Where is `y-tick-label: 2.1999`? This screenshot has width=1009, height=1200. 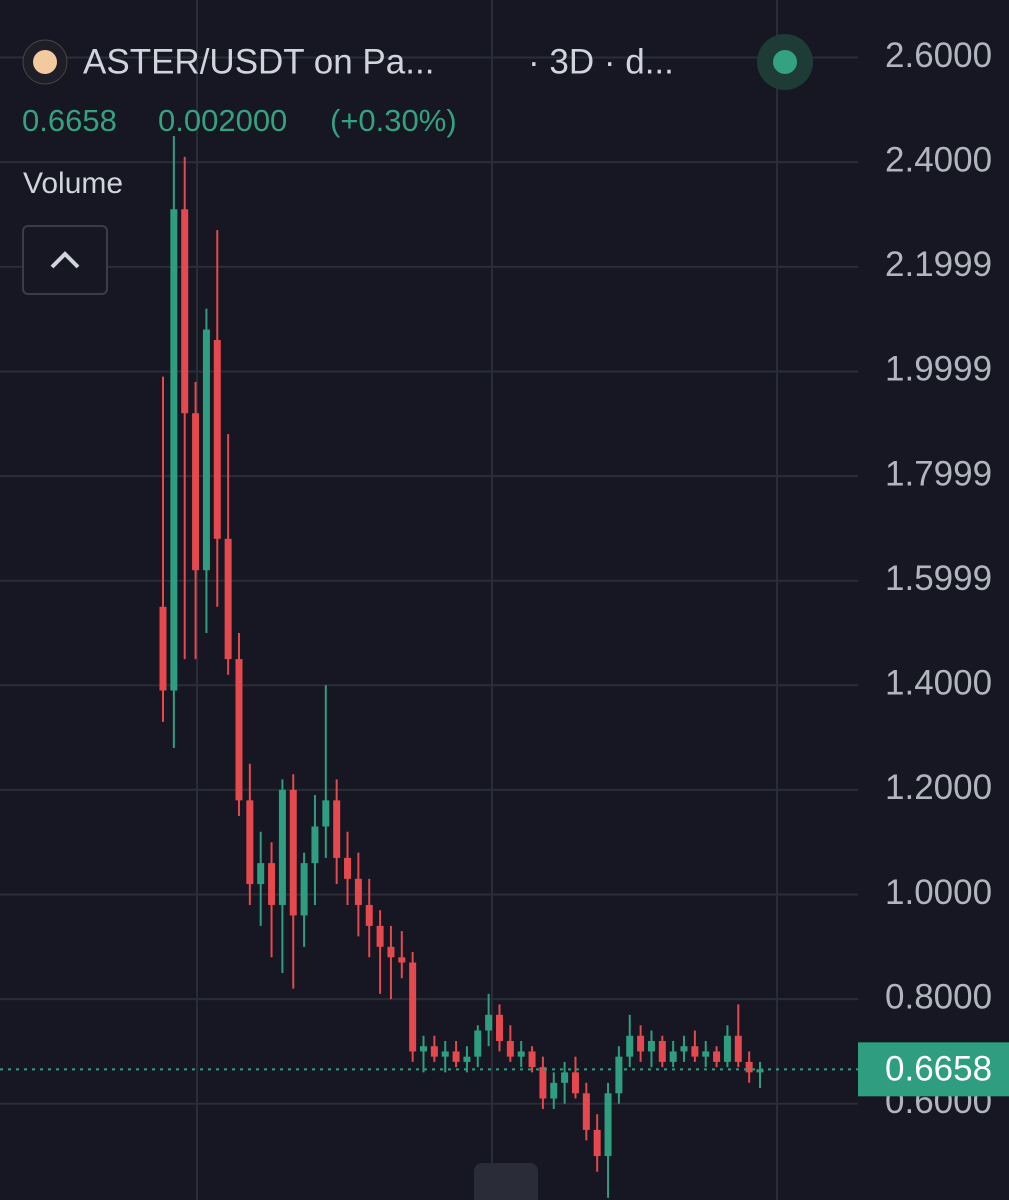
y-tick-label: 2.1999 is located at coordinates (938, 264).